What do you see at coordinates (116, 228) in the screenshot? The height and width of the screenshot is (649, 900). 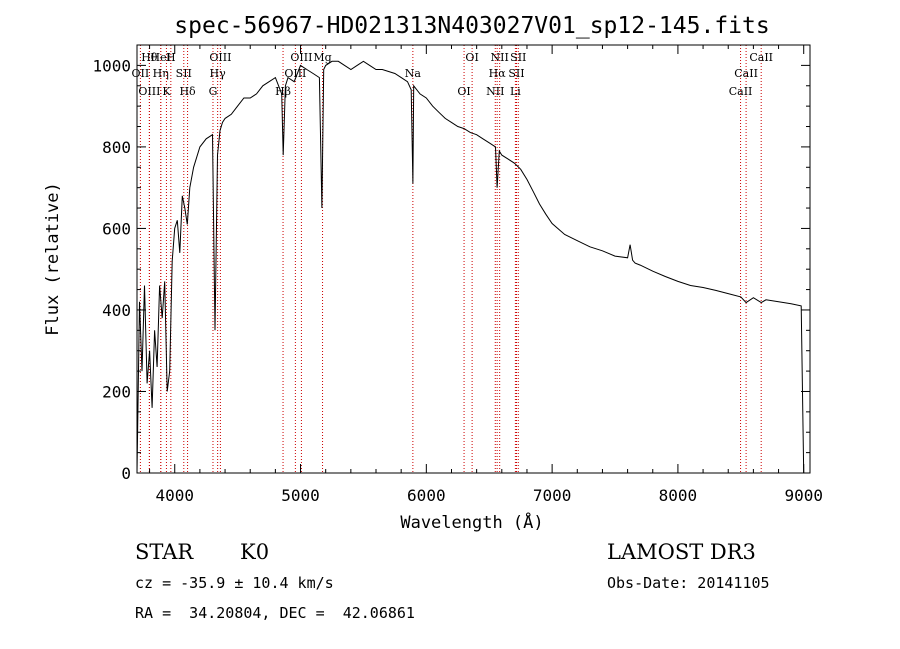 I see `y-tick-label: 600` at bounding box center [116, 228].